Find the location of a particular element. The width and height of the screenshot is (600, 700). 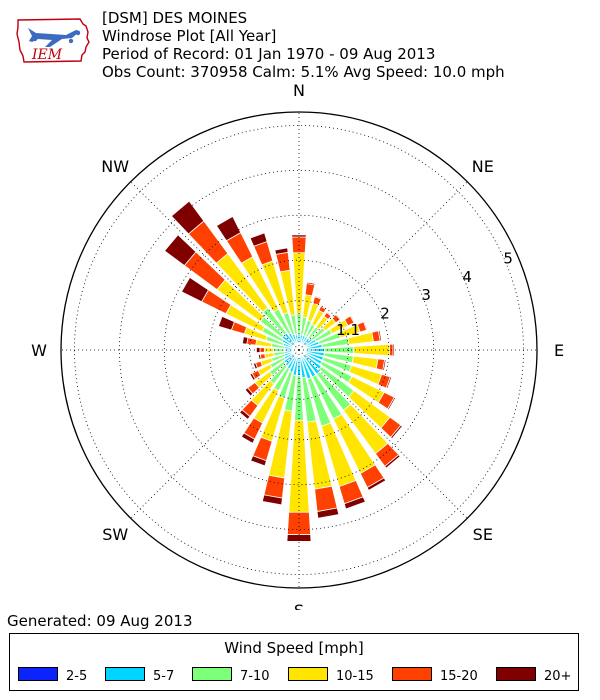

plot-subtitle: Windrose Plot [All Year] is located at coordinates (189, 36).